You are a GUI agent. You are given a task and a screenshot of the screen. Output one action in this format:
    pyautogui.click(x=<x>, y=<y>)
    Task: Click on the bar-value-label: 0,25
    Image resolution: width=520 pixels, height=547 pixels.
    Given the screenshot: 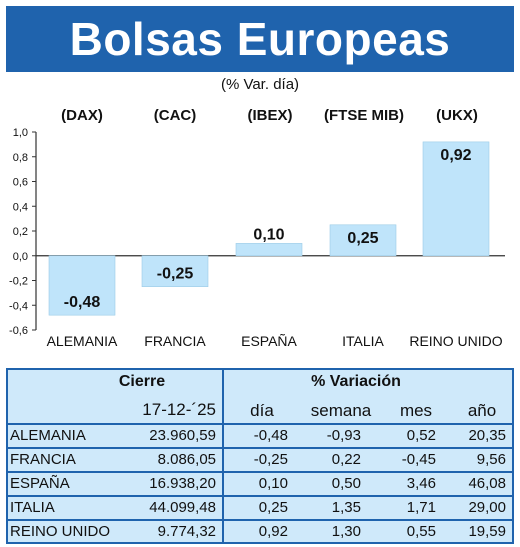 What is the action you would take?
    pyautogui.click(x=362, y=238)
    